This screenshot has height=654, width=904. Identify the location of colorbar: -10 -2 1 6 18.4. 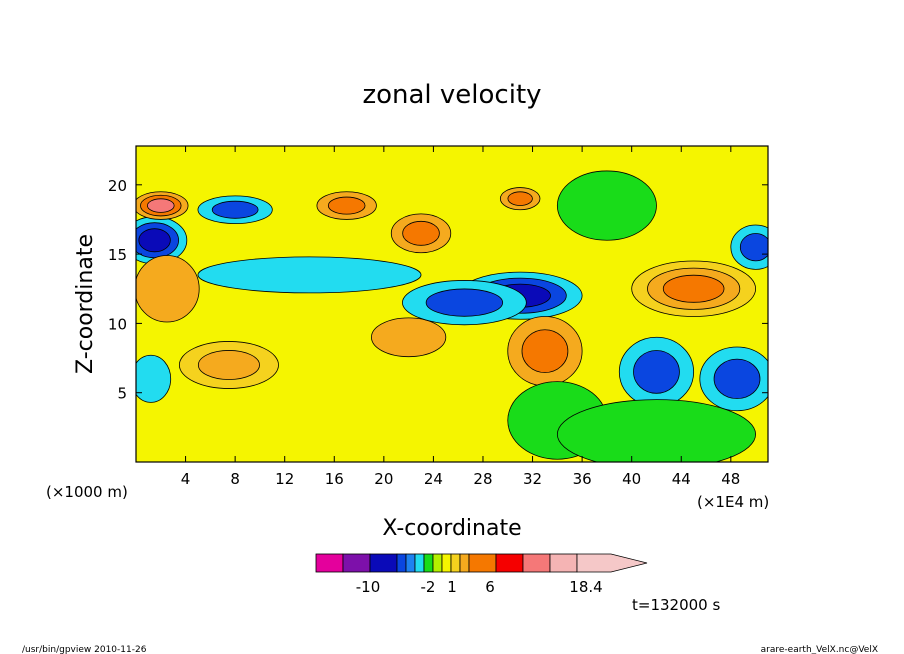
(481, 574).